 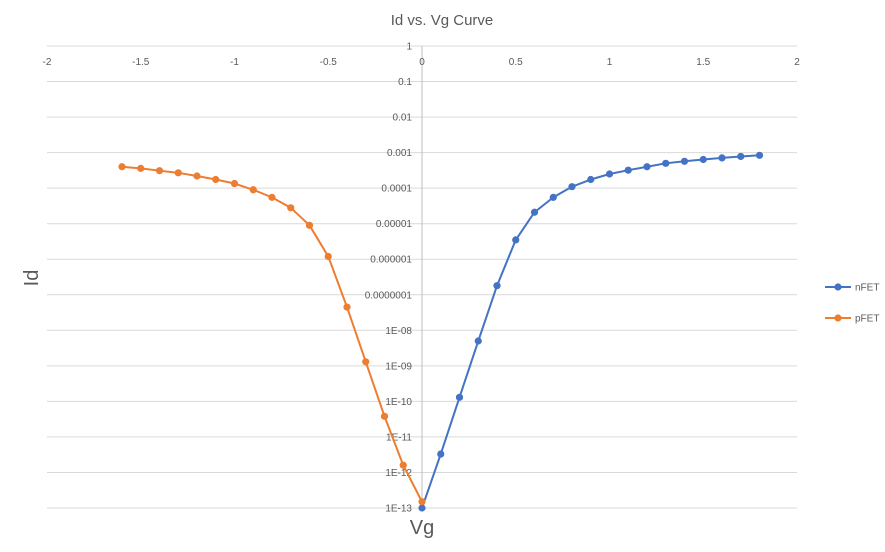 I want to click on x-tick-labels: -2 -1.5 -1 -0.5 0 0.5 1 1.5 2, so click(x=422, y=62).